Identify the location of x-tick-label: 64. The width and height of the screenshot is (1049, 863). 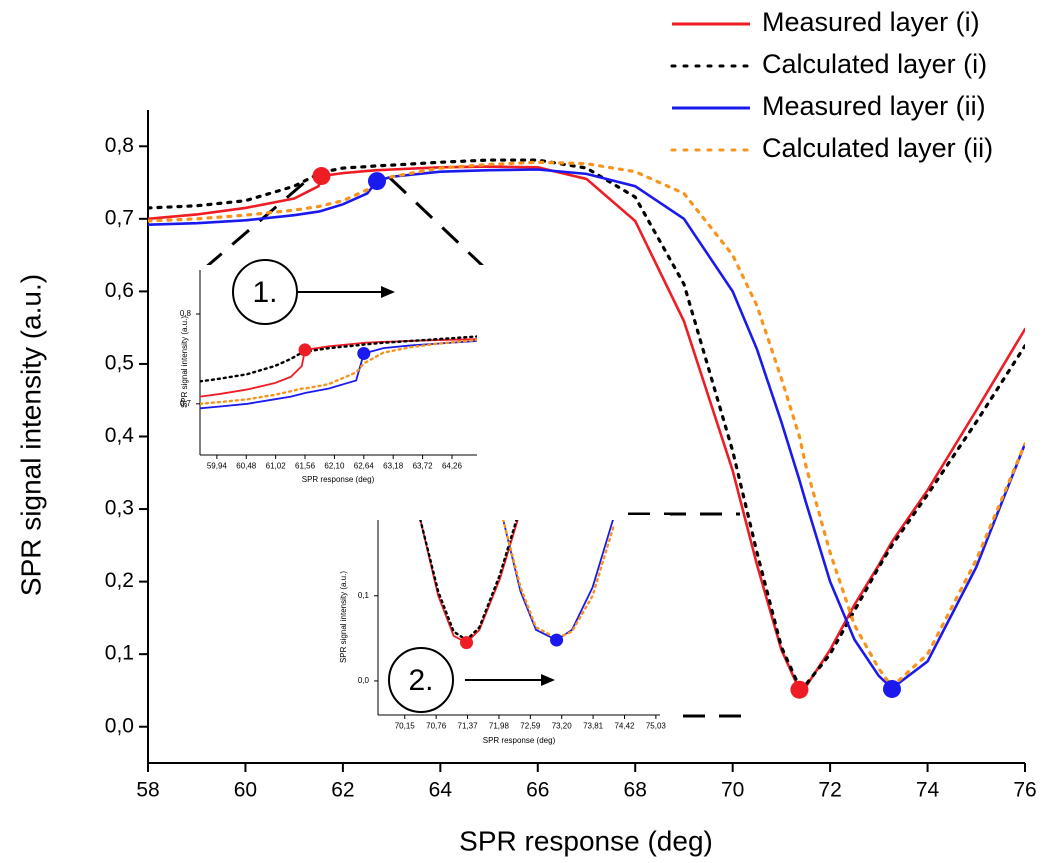
(441, 789).